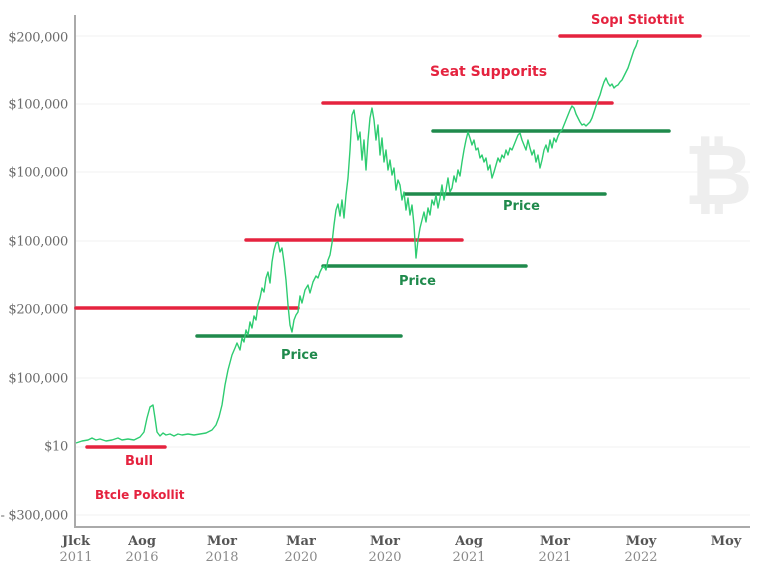 Image resolution: width=768 pixels, height=575 pixels. Describe the element at coordinates (469, 549) in the screenshot. I see `x-tick-label: Aog 2021` at that location.